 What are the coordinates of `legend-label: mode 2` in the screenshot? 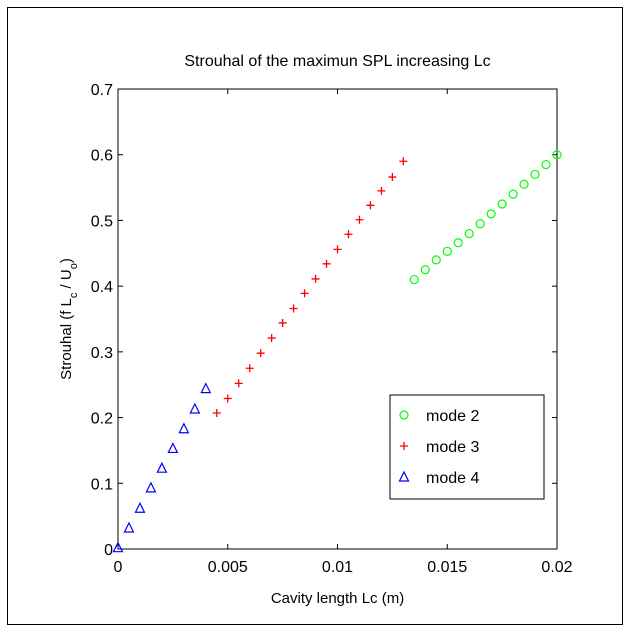 It's located at (452, 416).